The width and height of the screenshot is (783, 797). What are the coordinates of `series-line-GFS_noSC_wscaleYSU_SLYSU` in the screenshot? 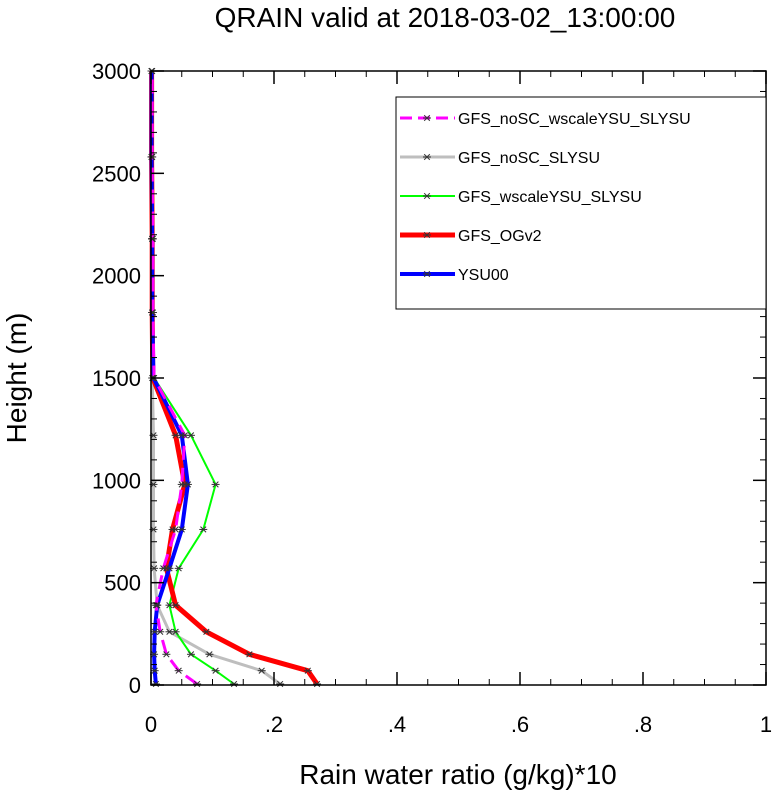 It's located at (174, 378).